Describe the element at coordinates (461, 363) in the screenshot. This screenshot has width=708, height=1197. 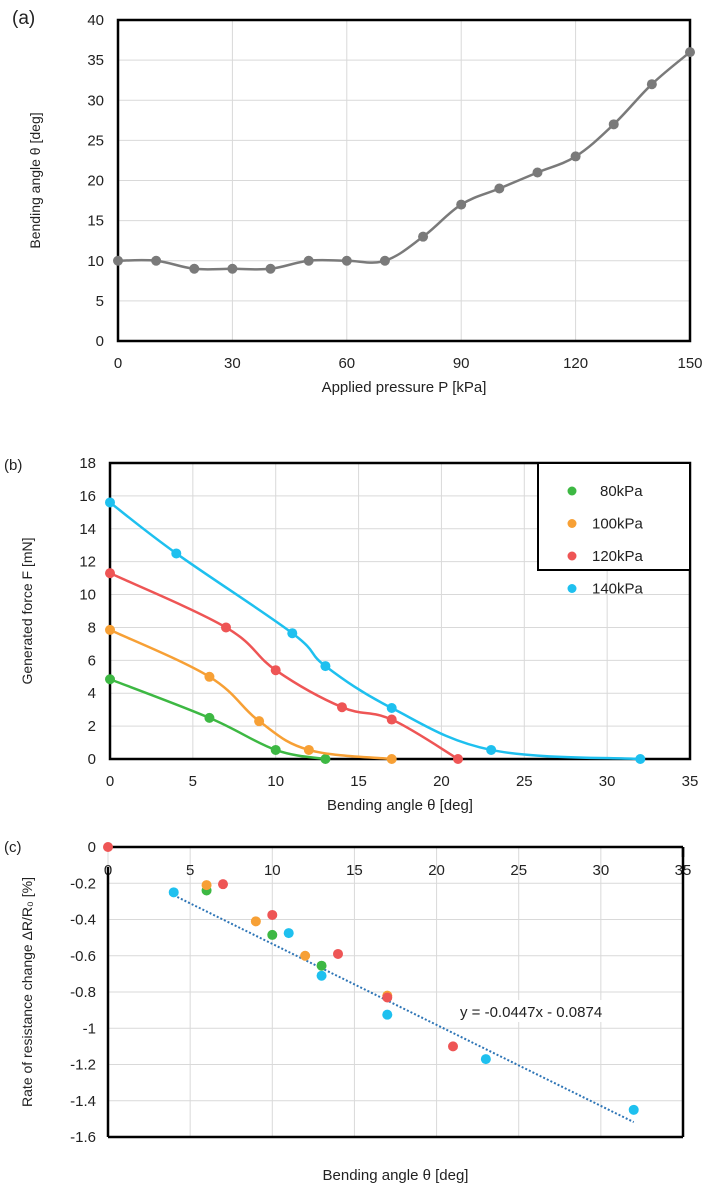
I see `x-tick-label: 90` at that location.